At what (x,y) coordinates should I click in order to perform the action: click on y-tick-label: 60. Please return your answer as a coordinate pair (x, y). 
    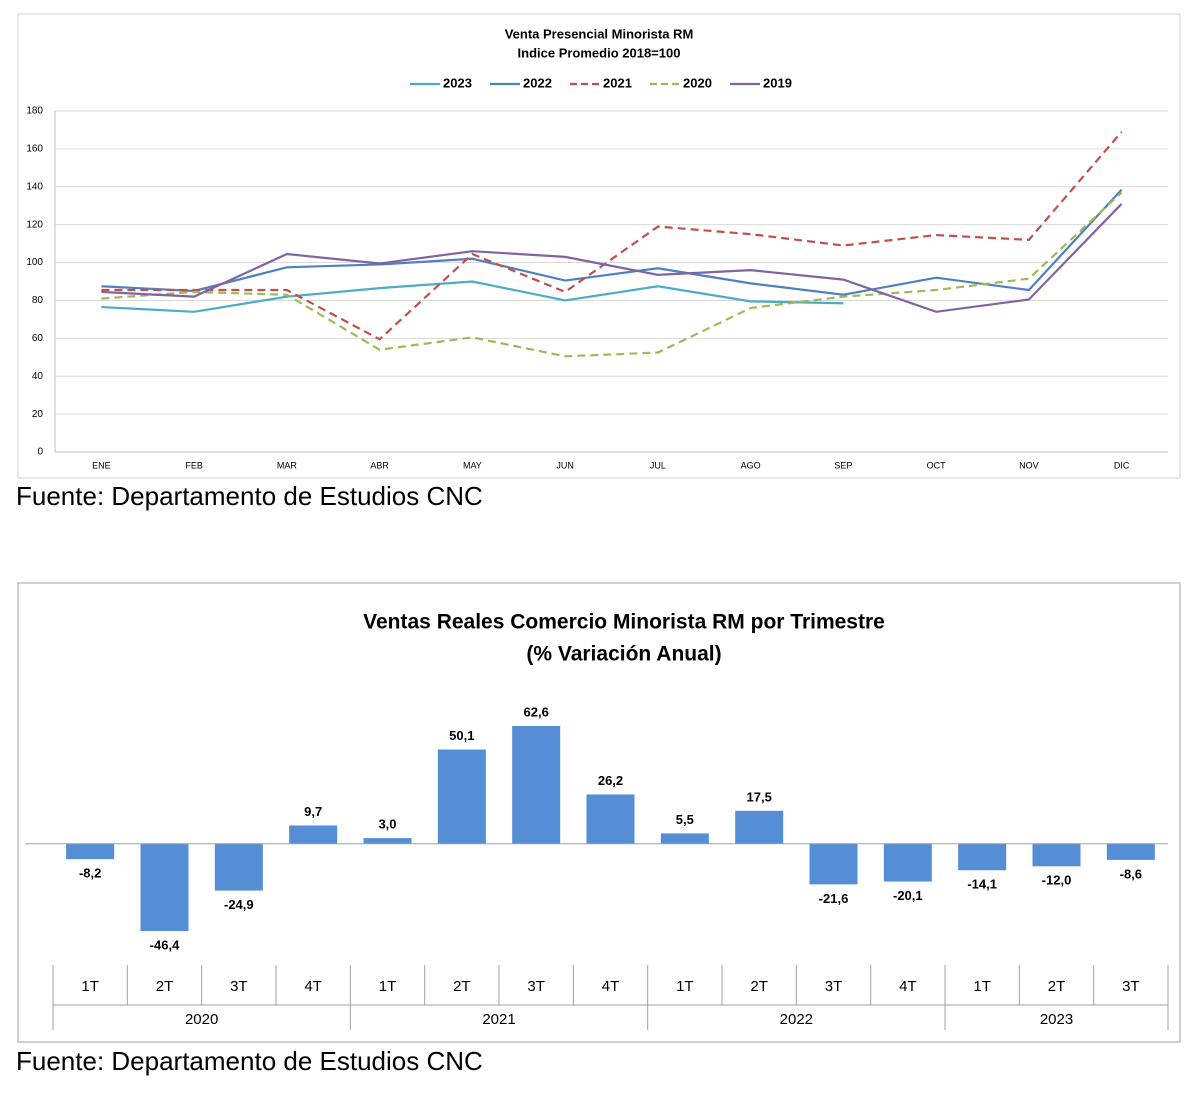
    Looking at the image, I should click on (38, 338).